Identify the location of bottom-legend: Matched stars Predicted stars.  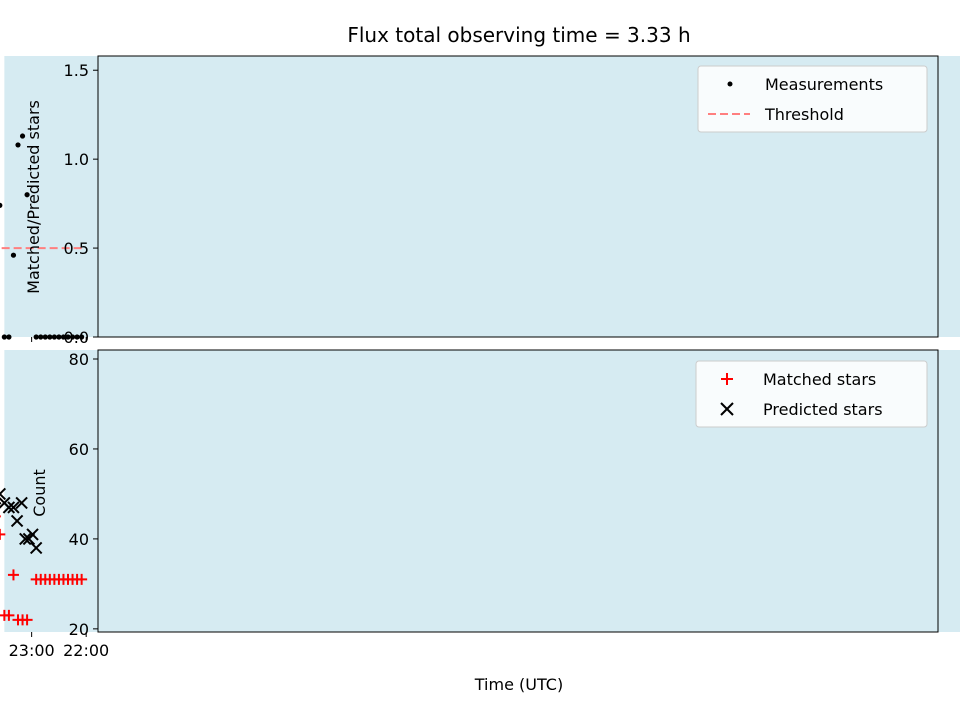
(811, 394).